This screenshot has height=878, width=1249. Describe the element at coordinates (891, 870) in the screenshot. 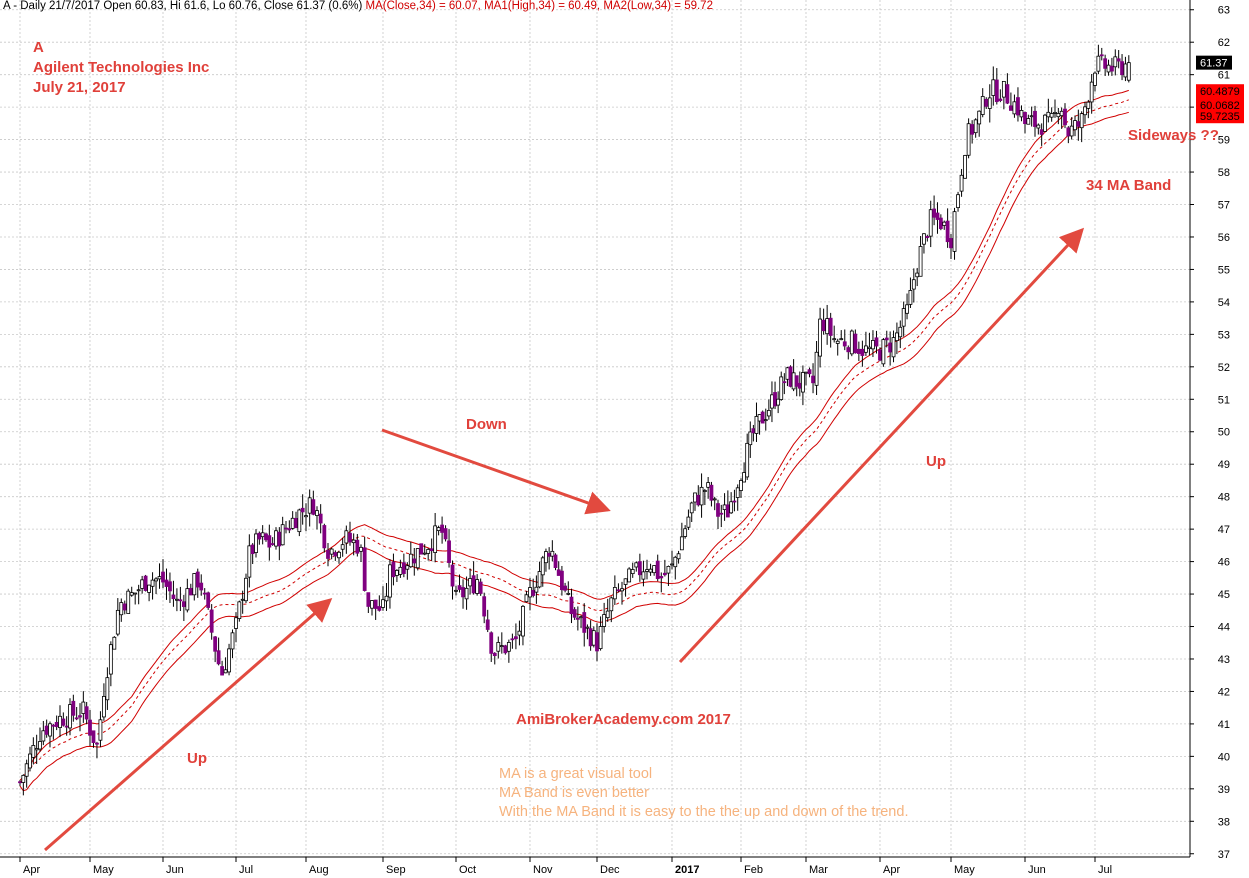

I see `x-tick-label: Apr` at that location.